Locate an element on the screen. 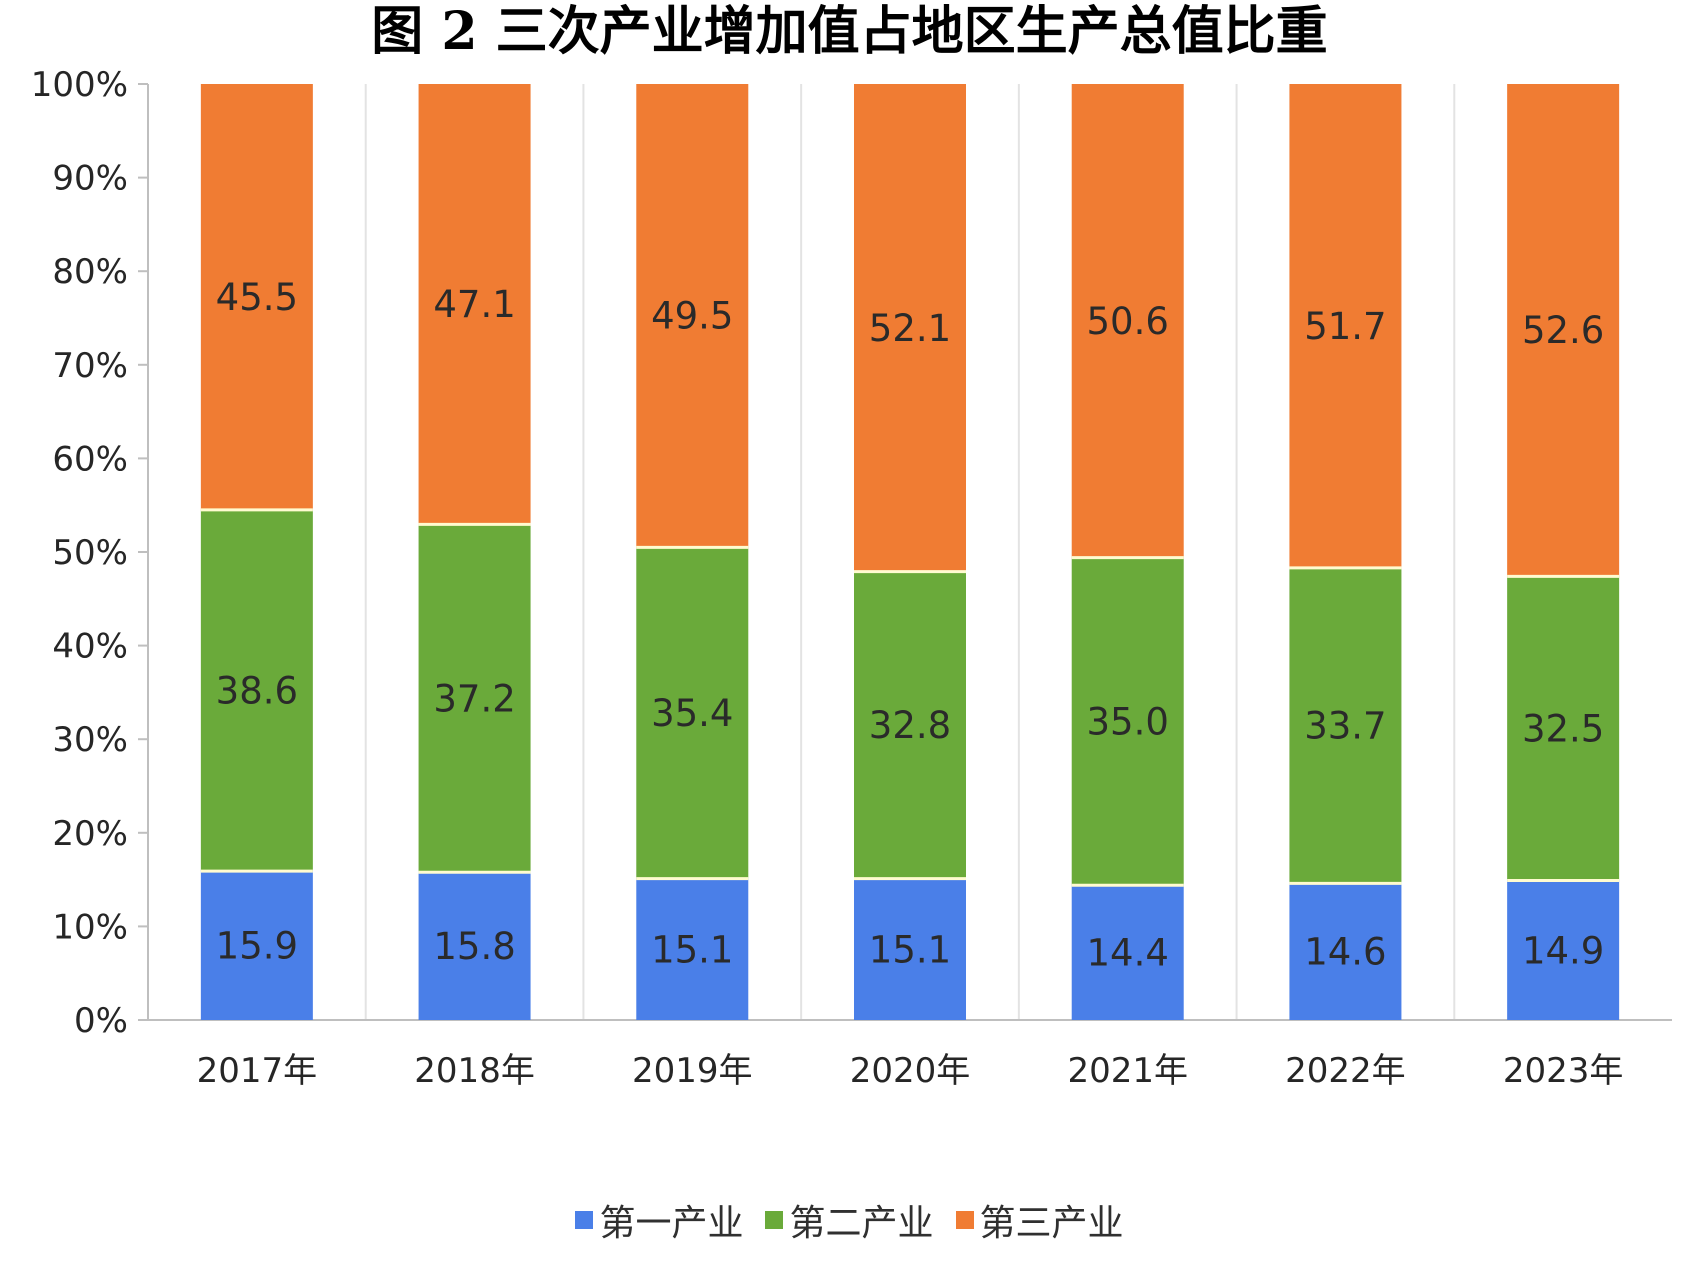  data-label: 32.5 is located at coordinates (1563, 728).